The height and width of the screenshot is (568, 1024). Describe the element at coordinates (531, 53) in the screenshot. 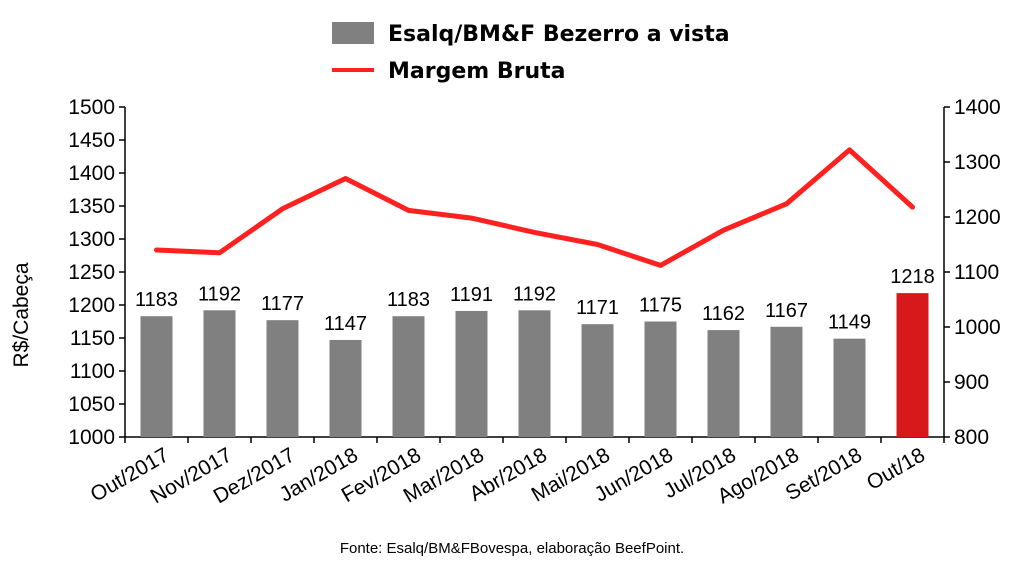

I see `legend: Esalq/BM&F Bezerro a vista Margem Bruta` at that location.